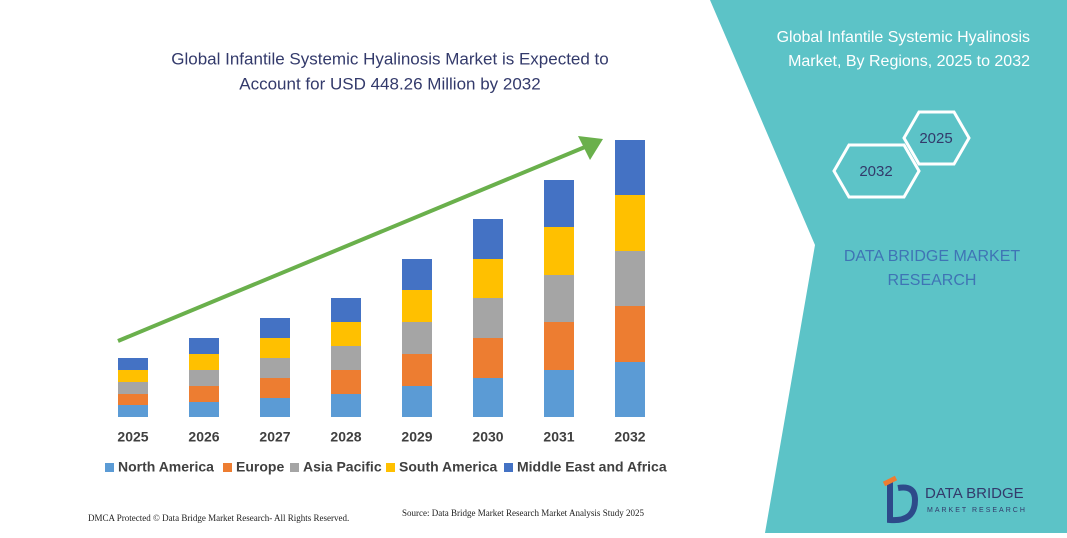  I want to click on legend-label: Middle East and Africa, so click(592, 467).